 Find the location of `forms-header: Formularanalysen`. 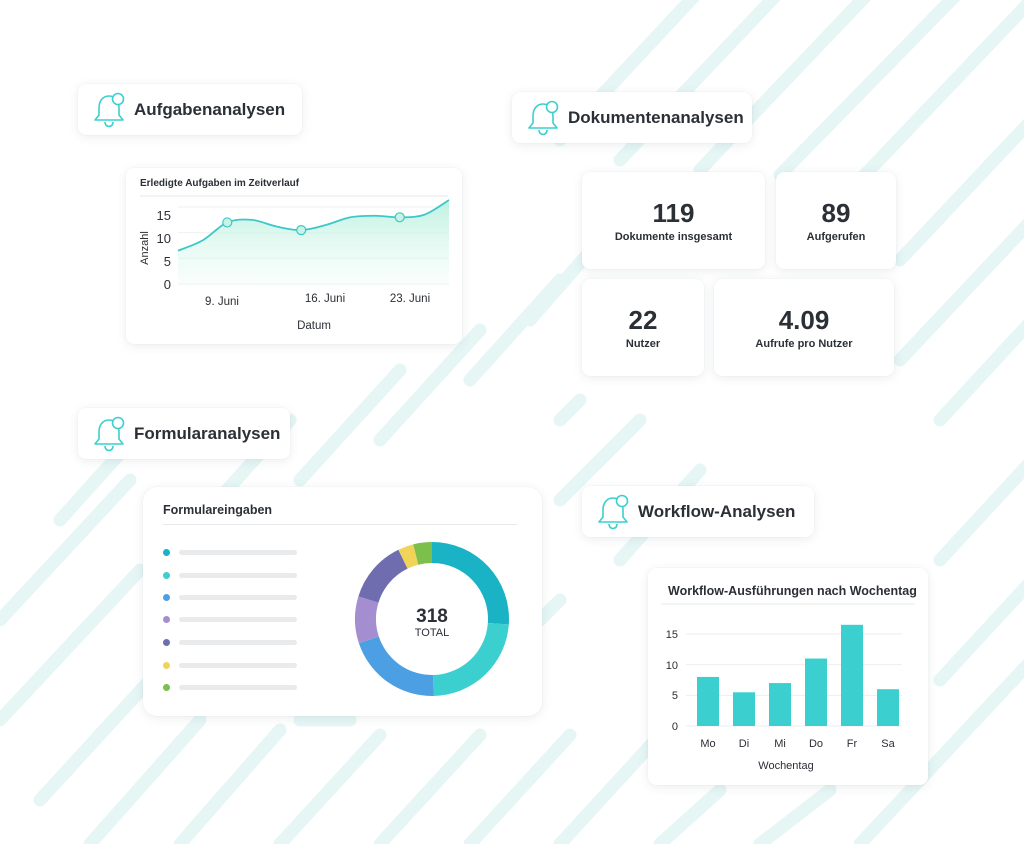

forms-header: Formularanalysen is located at coordinates (184, 433).